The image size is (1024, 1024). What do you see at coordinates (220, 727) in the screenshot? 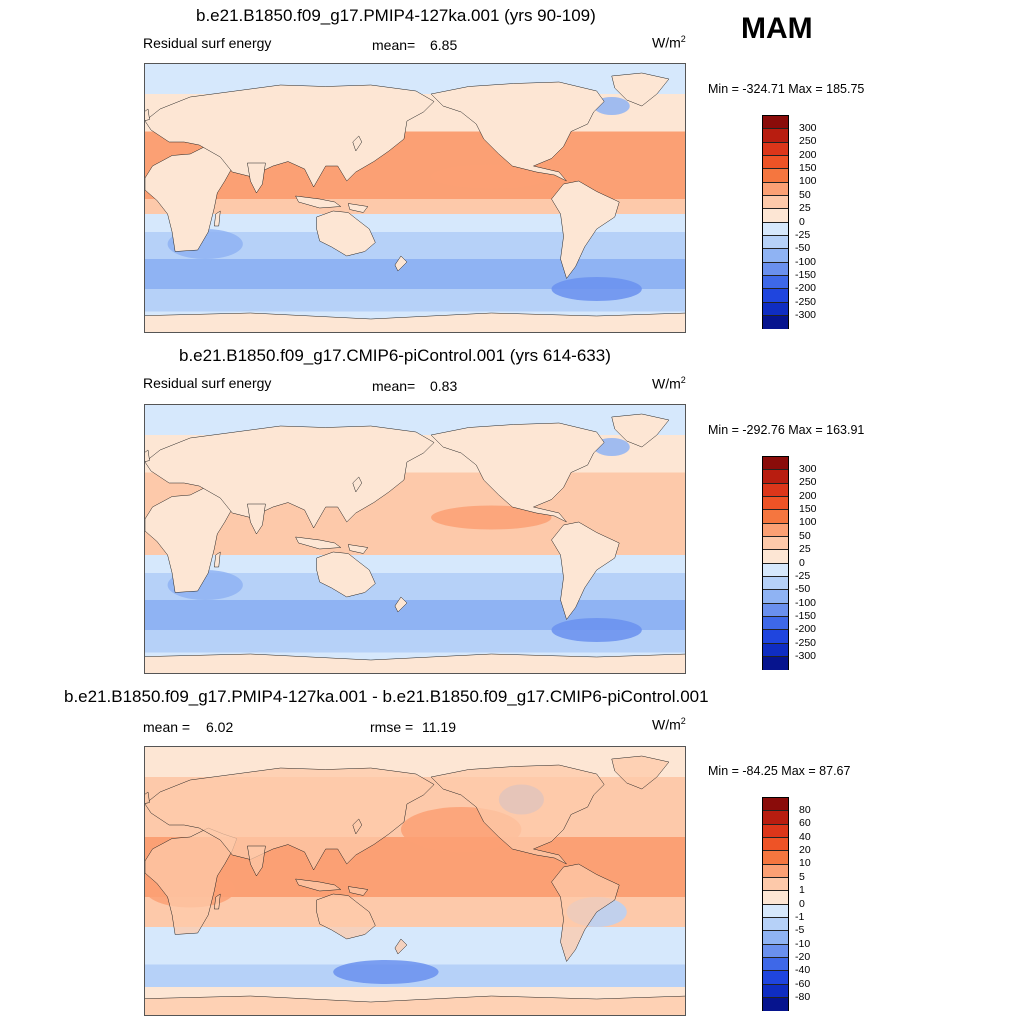
I see `panel-3-mean-value: 6.02` at bounding box center [220, 727].